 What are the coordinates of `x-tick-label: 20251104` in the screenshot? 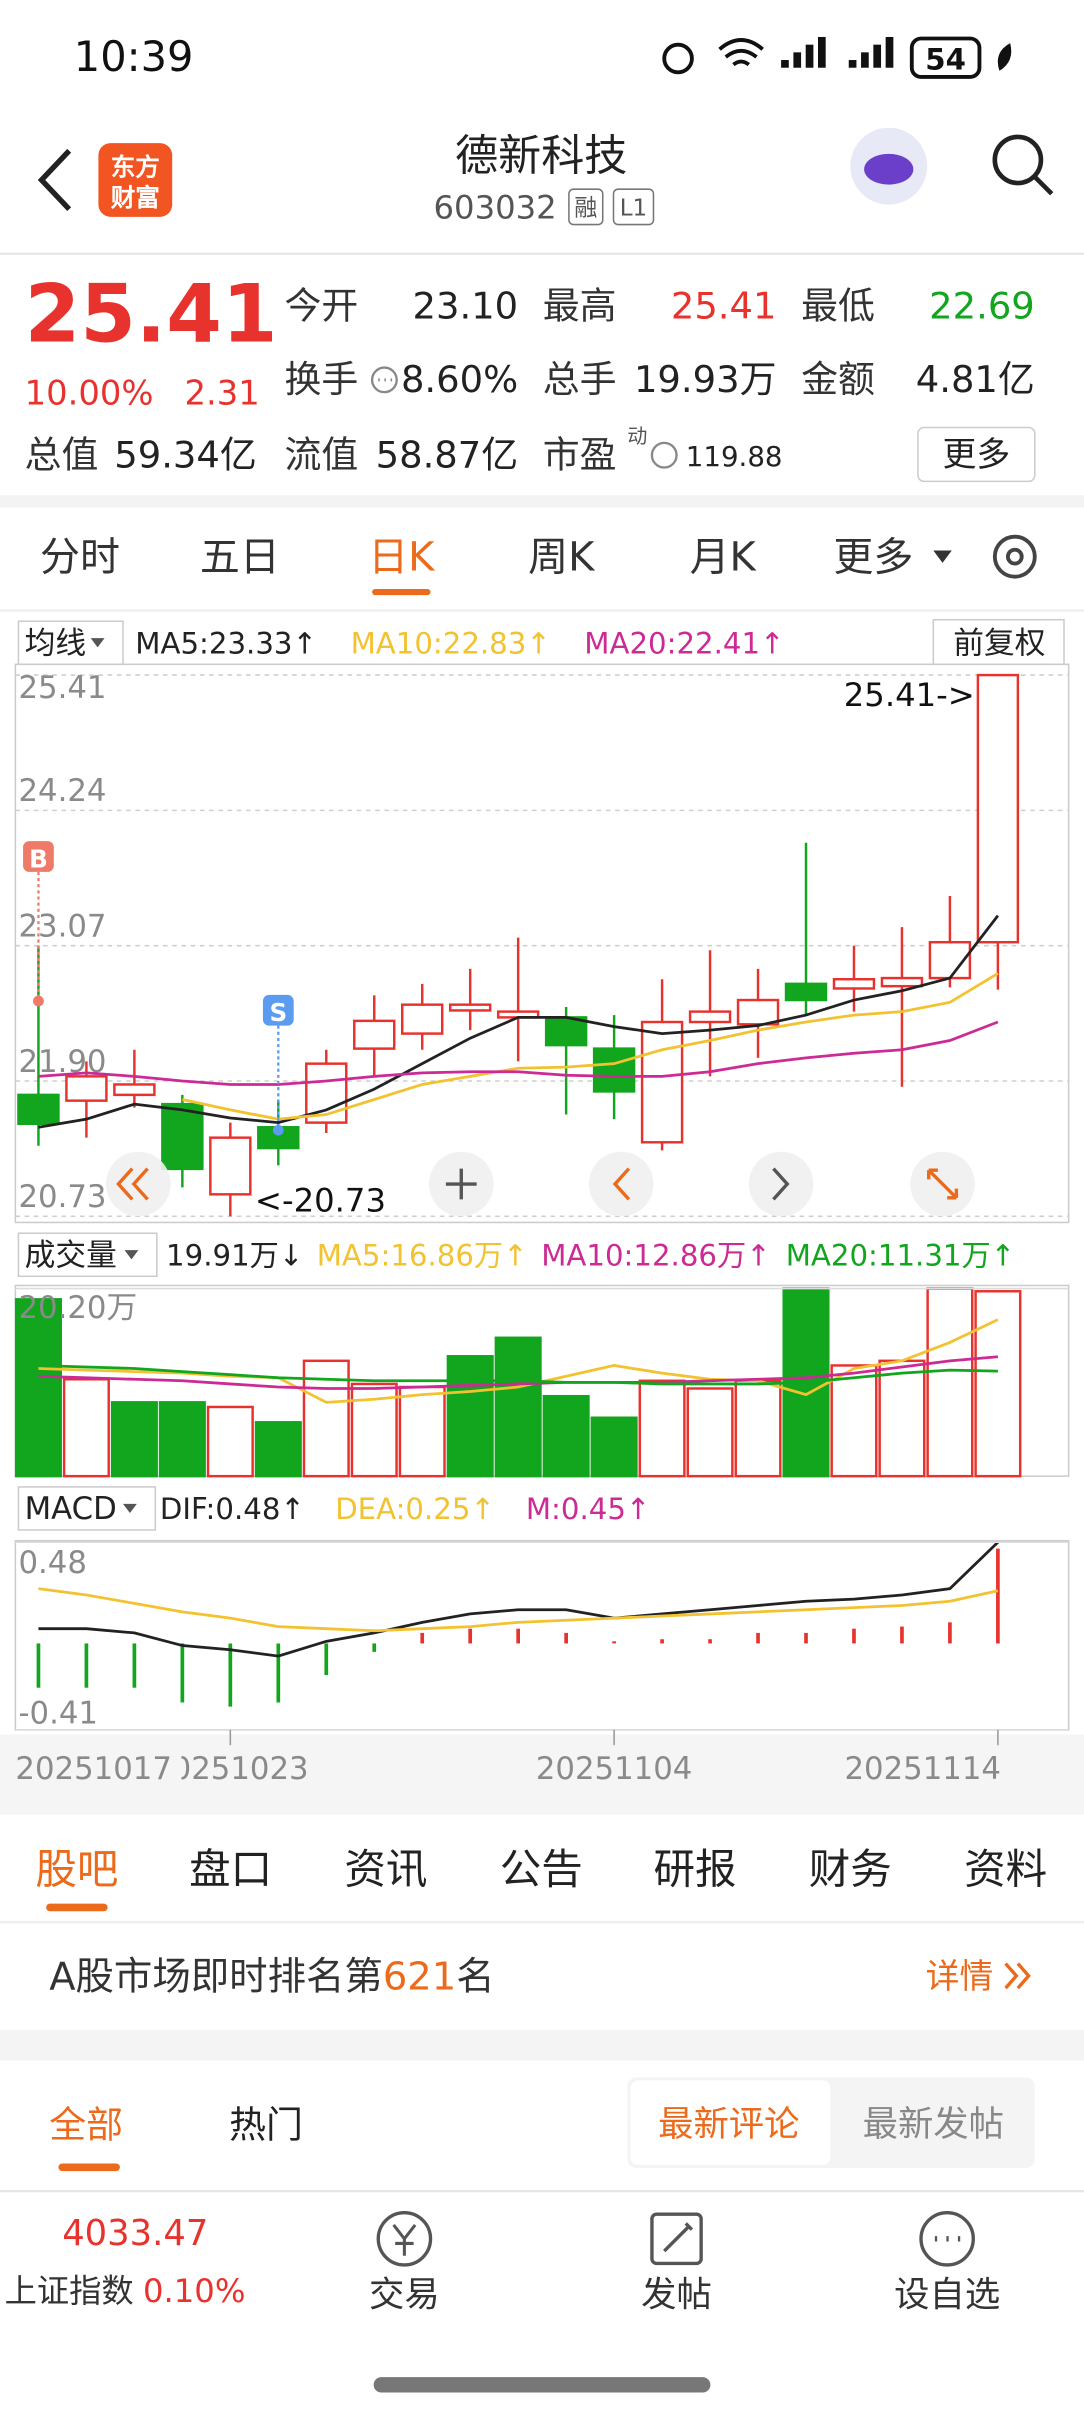 It's located at (614, 1769).